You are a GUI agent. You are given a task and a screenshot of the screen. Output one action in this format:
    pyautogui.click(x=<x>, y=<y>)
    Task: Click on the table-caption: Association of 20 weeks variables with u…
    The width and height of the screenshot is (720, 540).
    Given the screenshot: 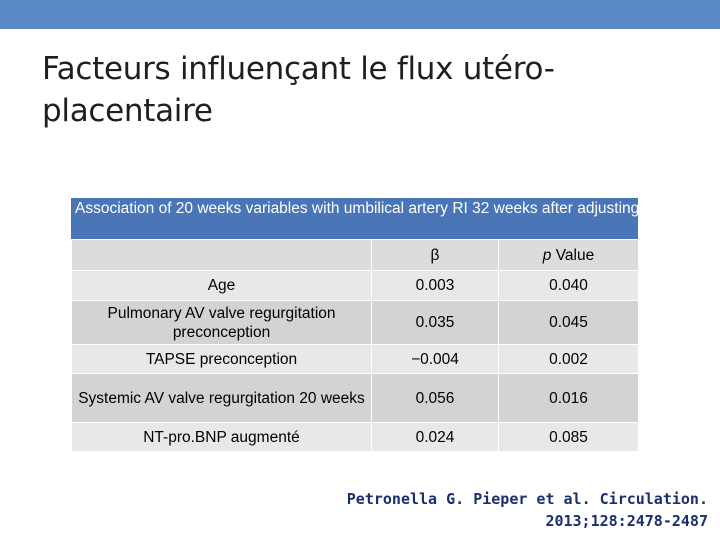 What is the action you would take?
    pyautogui.click(x=354, y=218)
    